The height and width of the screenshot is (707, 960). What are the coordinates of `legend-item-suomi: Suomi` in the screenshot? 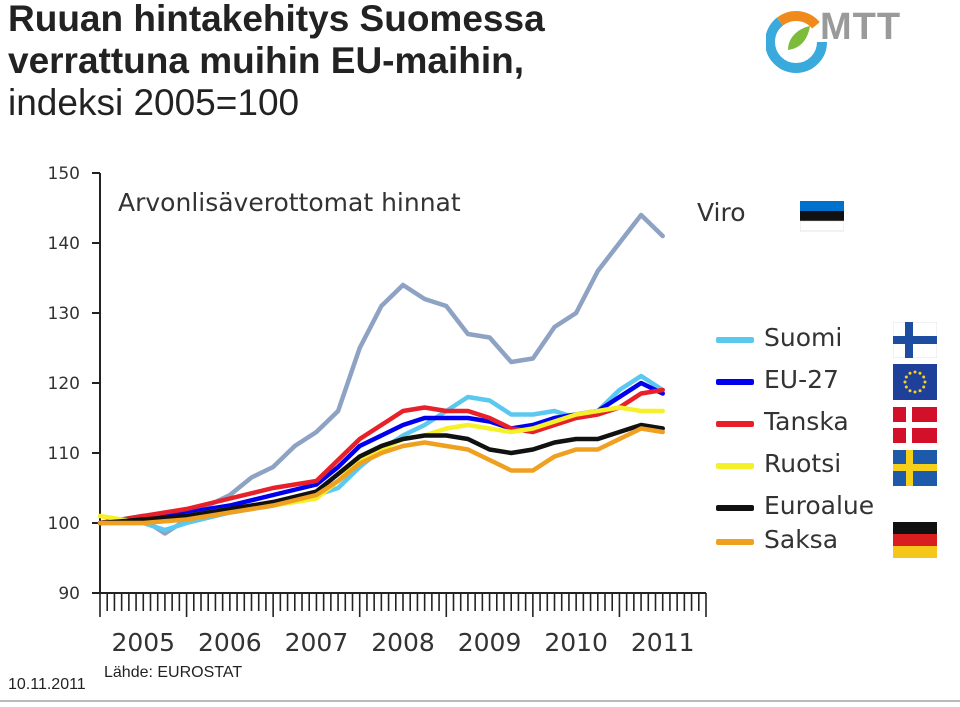 It's located at (836, 340).